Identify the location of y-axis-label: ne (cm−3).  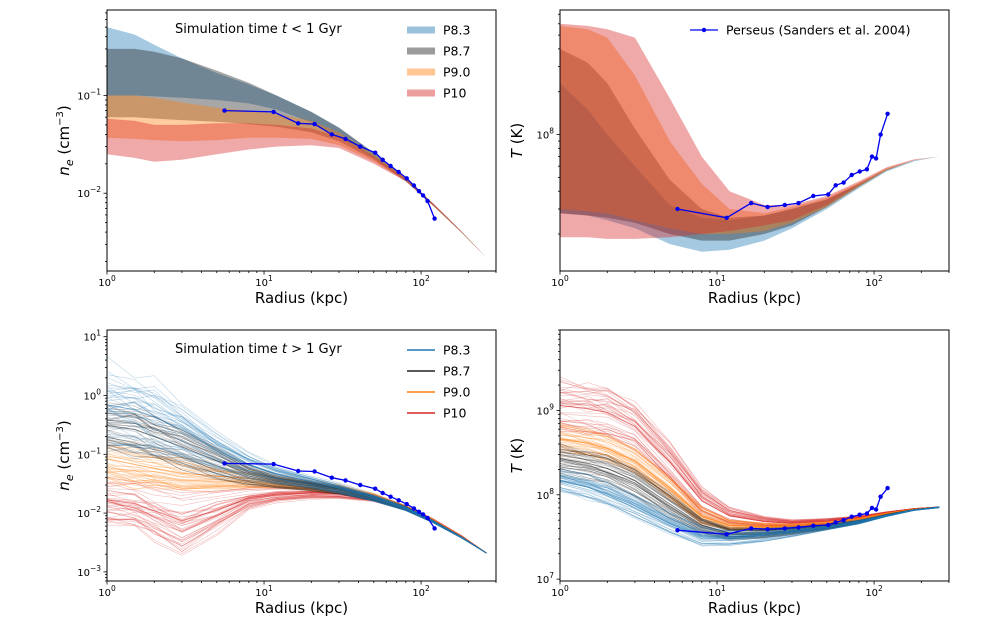
(65, 140).